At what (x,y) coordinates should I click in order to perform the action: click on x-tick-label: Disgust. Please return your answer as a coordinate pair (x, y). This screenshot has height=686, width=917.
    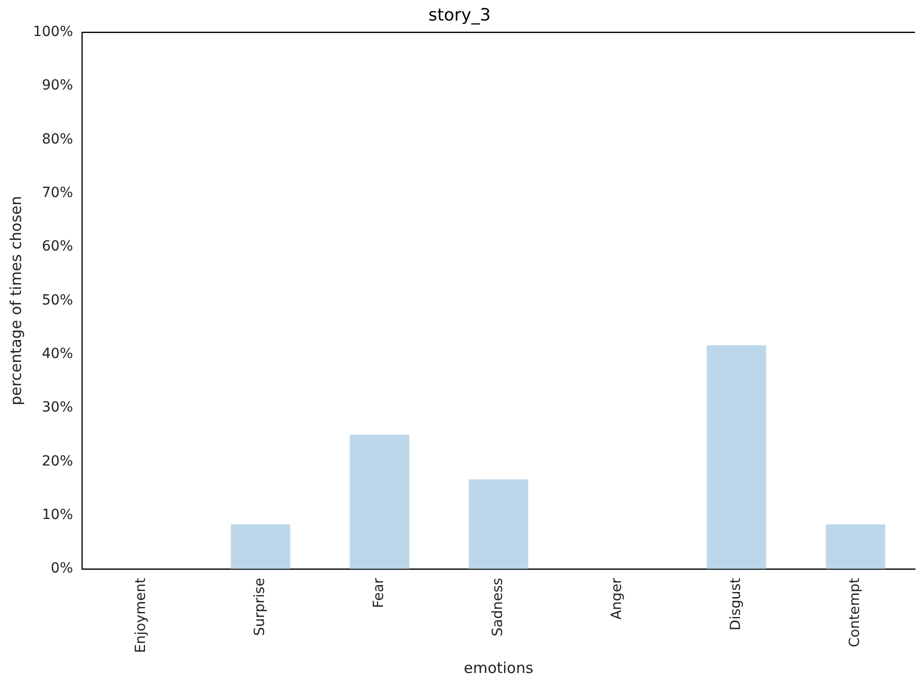
    Looking at the image, I should click on (736, 603).